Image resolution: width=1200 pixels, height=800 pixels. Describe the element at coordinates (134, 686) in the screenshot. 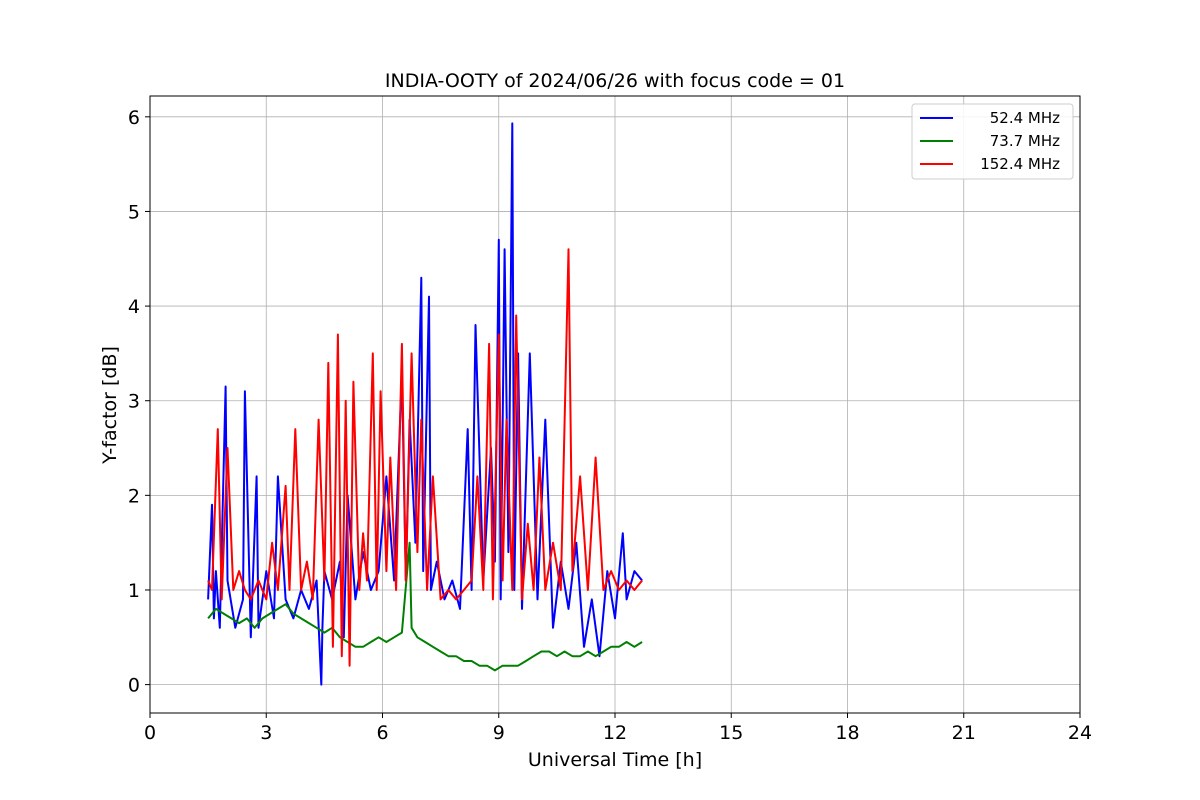

I see `y-tick-label: 0` at that location.